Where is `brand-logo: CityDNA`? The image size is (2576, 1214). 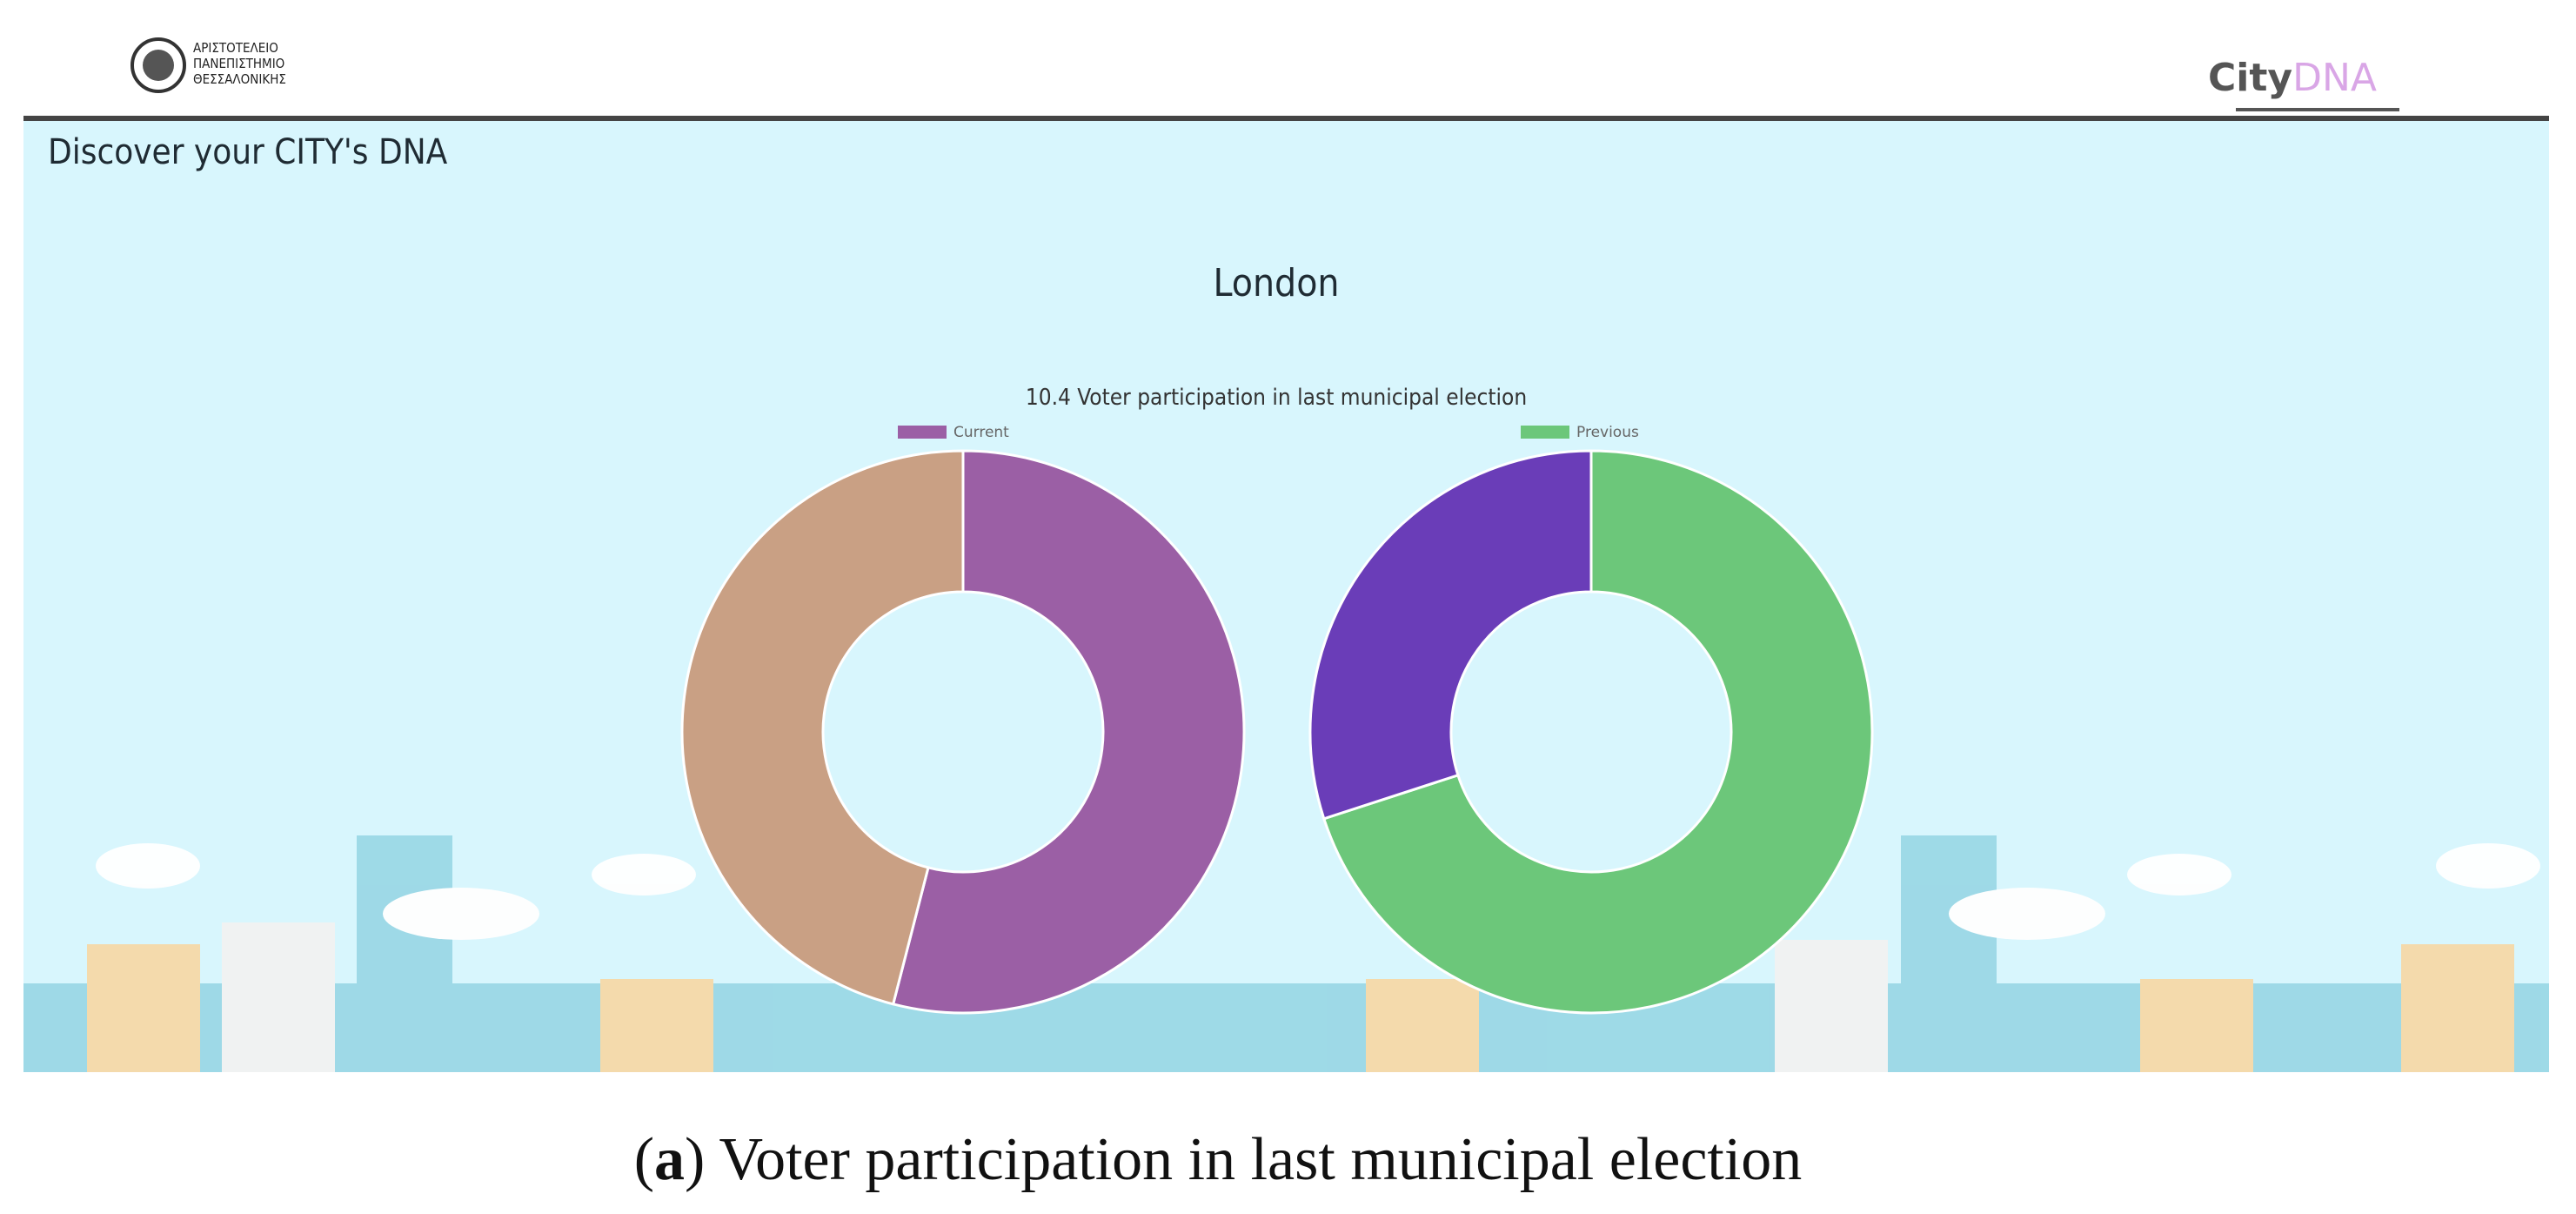 brand-logo: CityDNA is located at coordinates (2292, 78).